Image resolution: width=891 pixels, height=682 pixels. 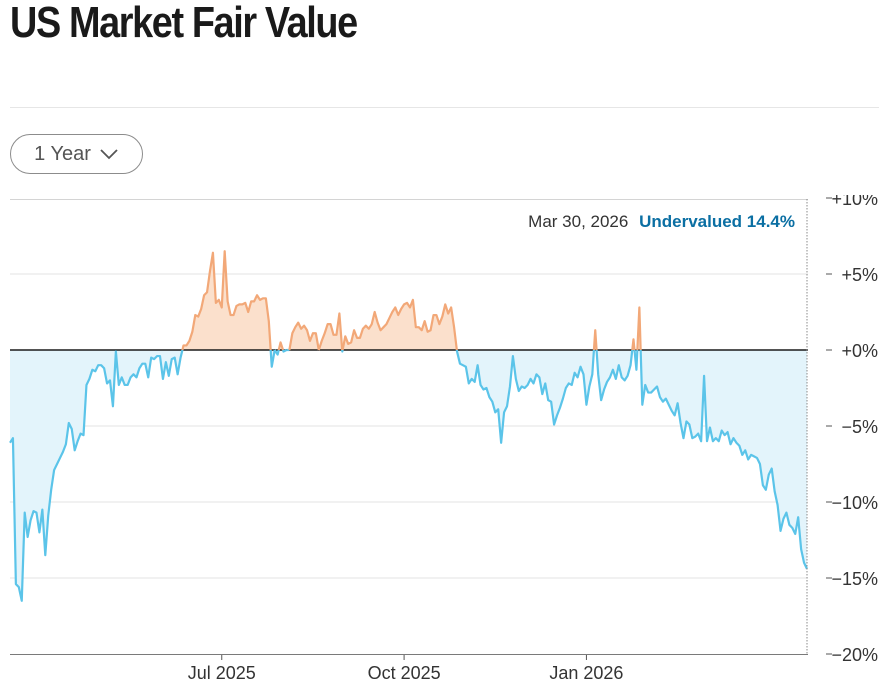 What do you see at coordinates (404, 672) in the screenshot?
I see `x-tick-label: Oct 2025` at bounding box center [404, 672].